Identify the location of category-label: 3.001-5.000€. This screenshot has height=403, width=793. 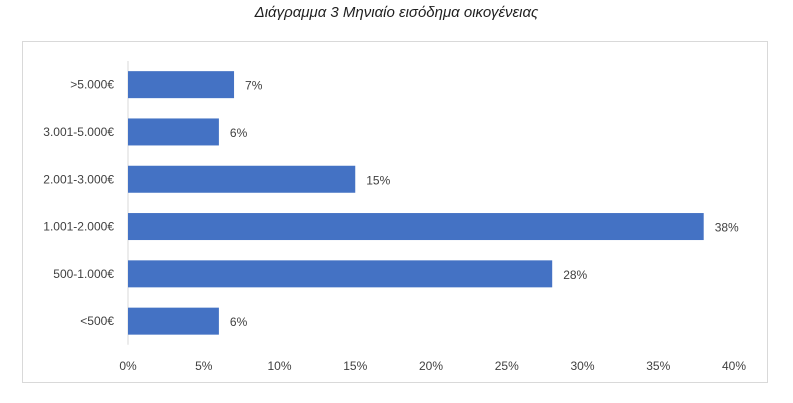
(78, 132).